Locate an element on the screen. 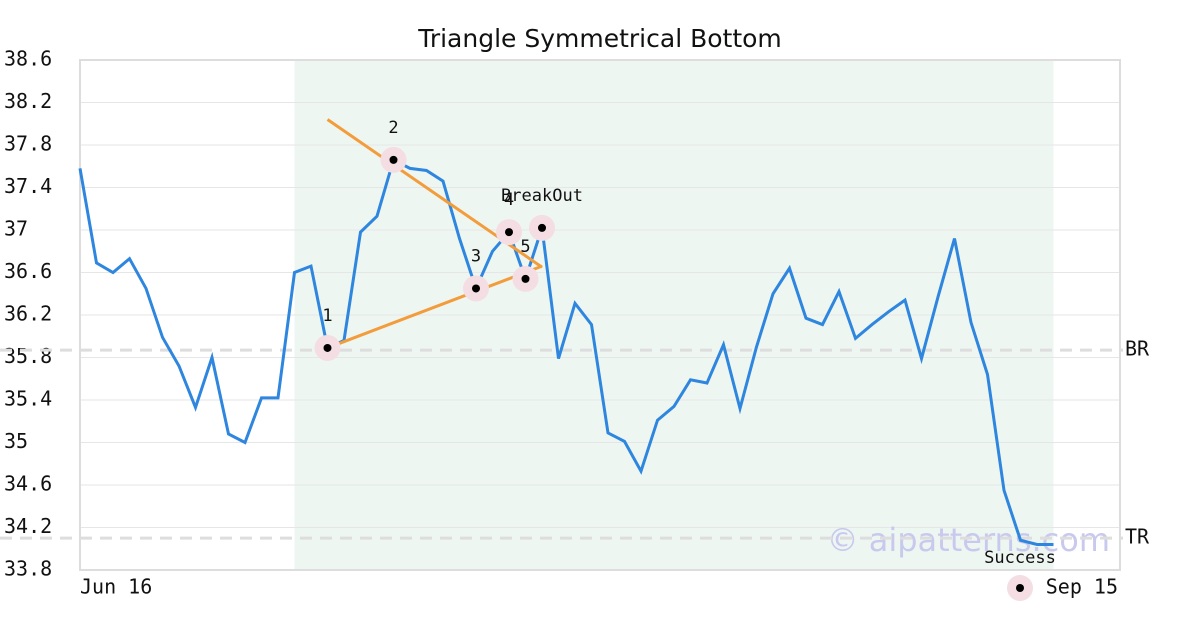 The image size is (1200, 630). level-label: BR is located at coordinates (1137, 349).